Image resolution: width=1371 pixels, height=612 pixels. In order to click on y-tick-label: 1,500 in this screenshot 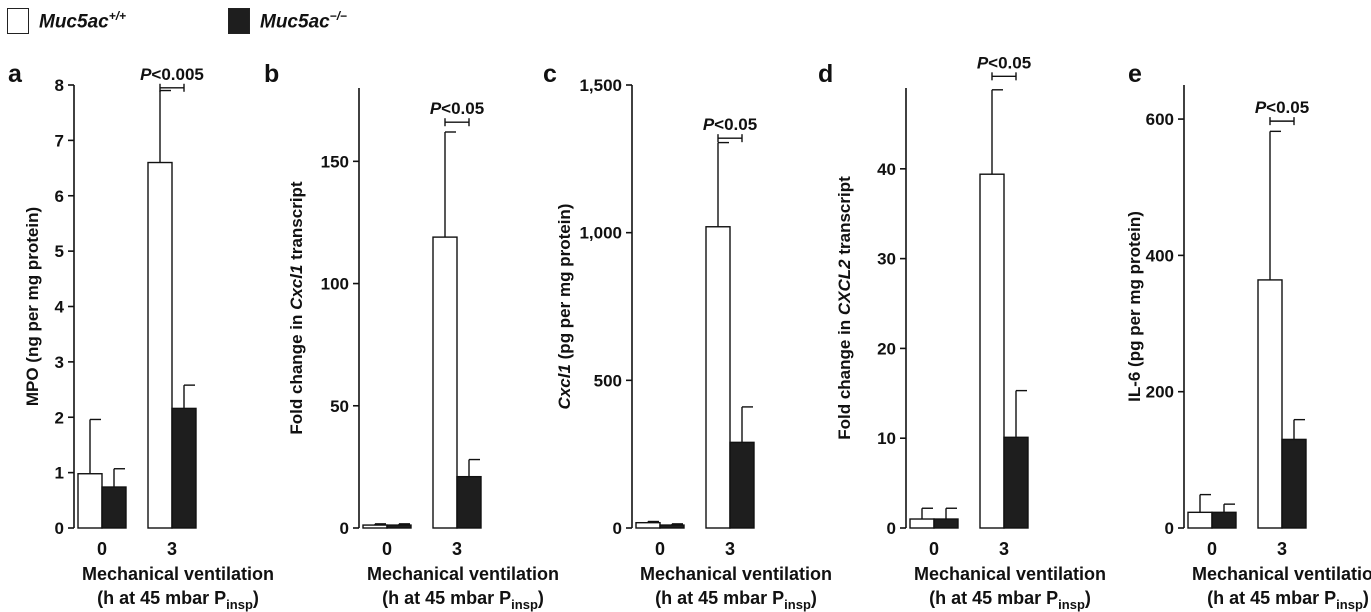, I will do `click(600, 85)`.